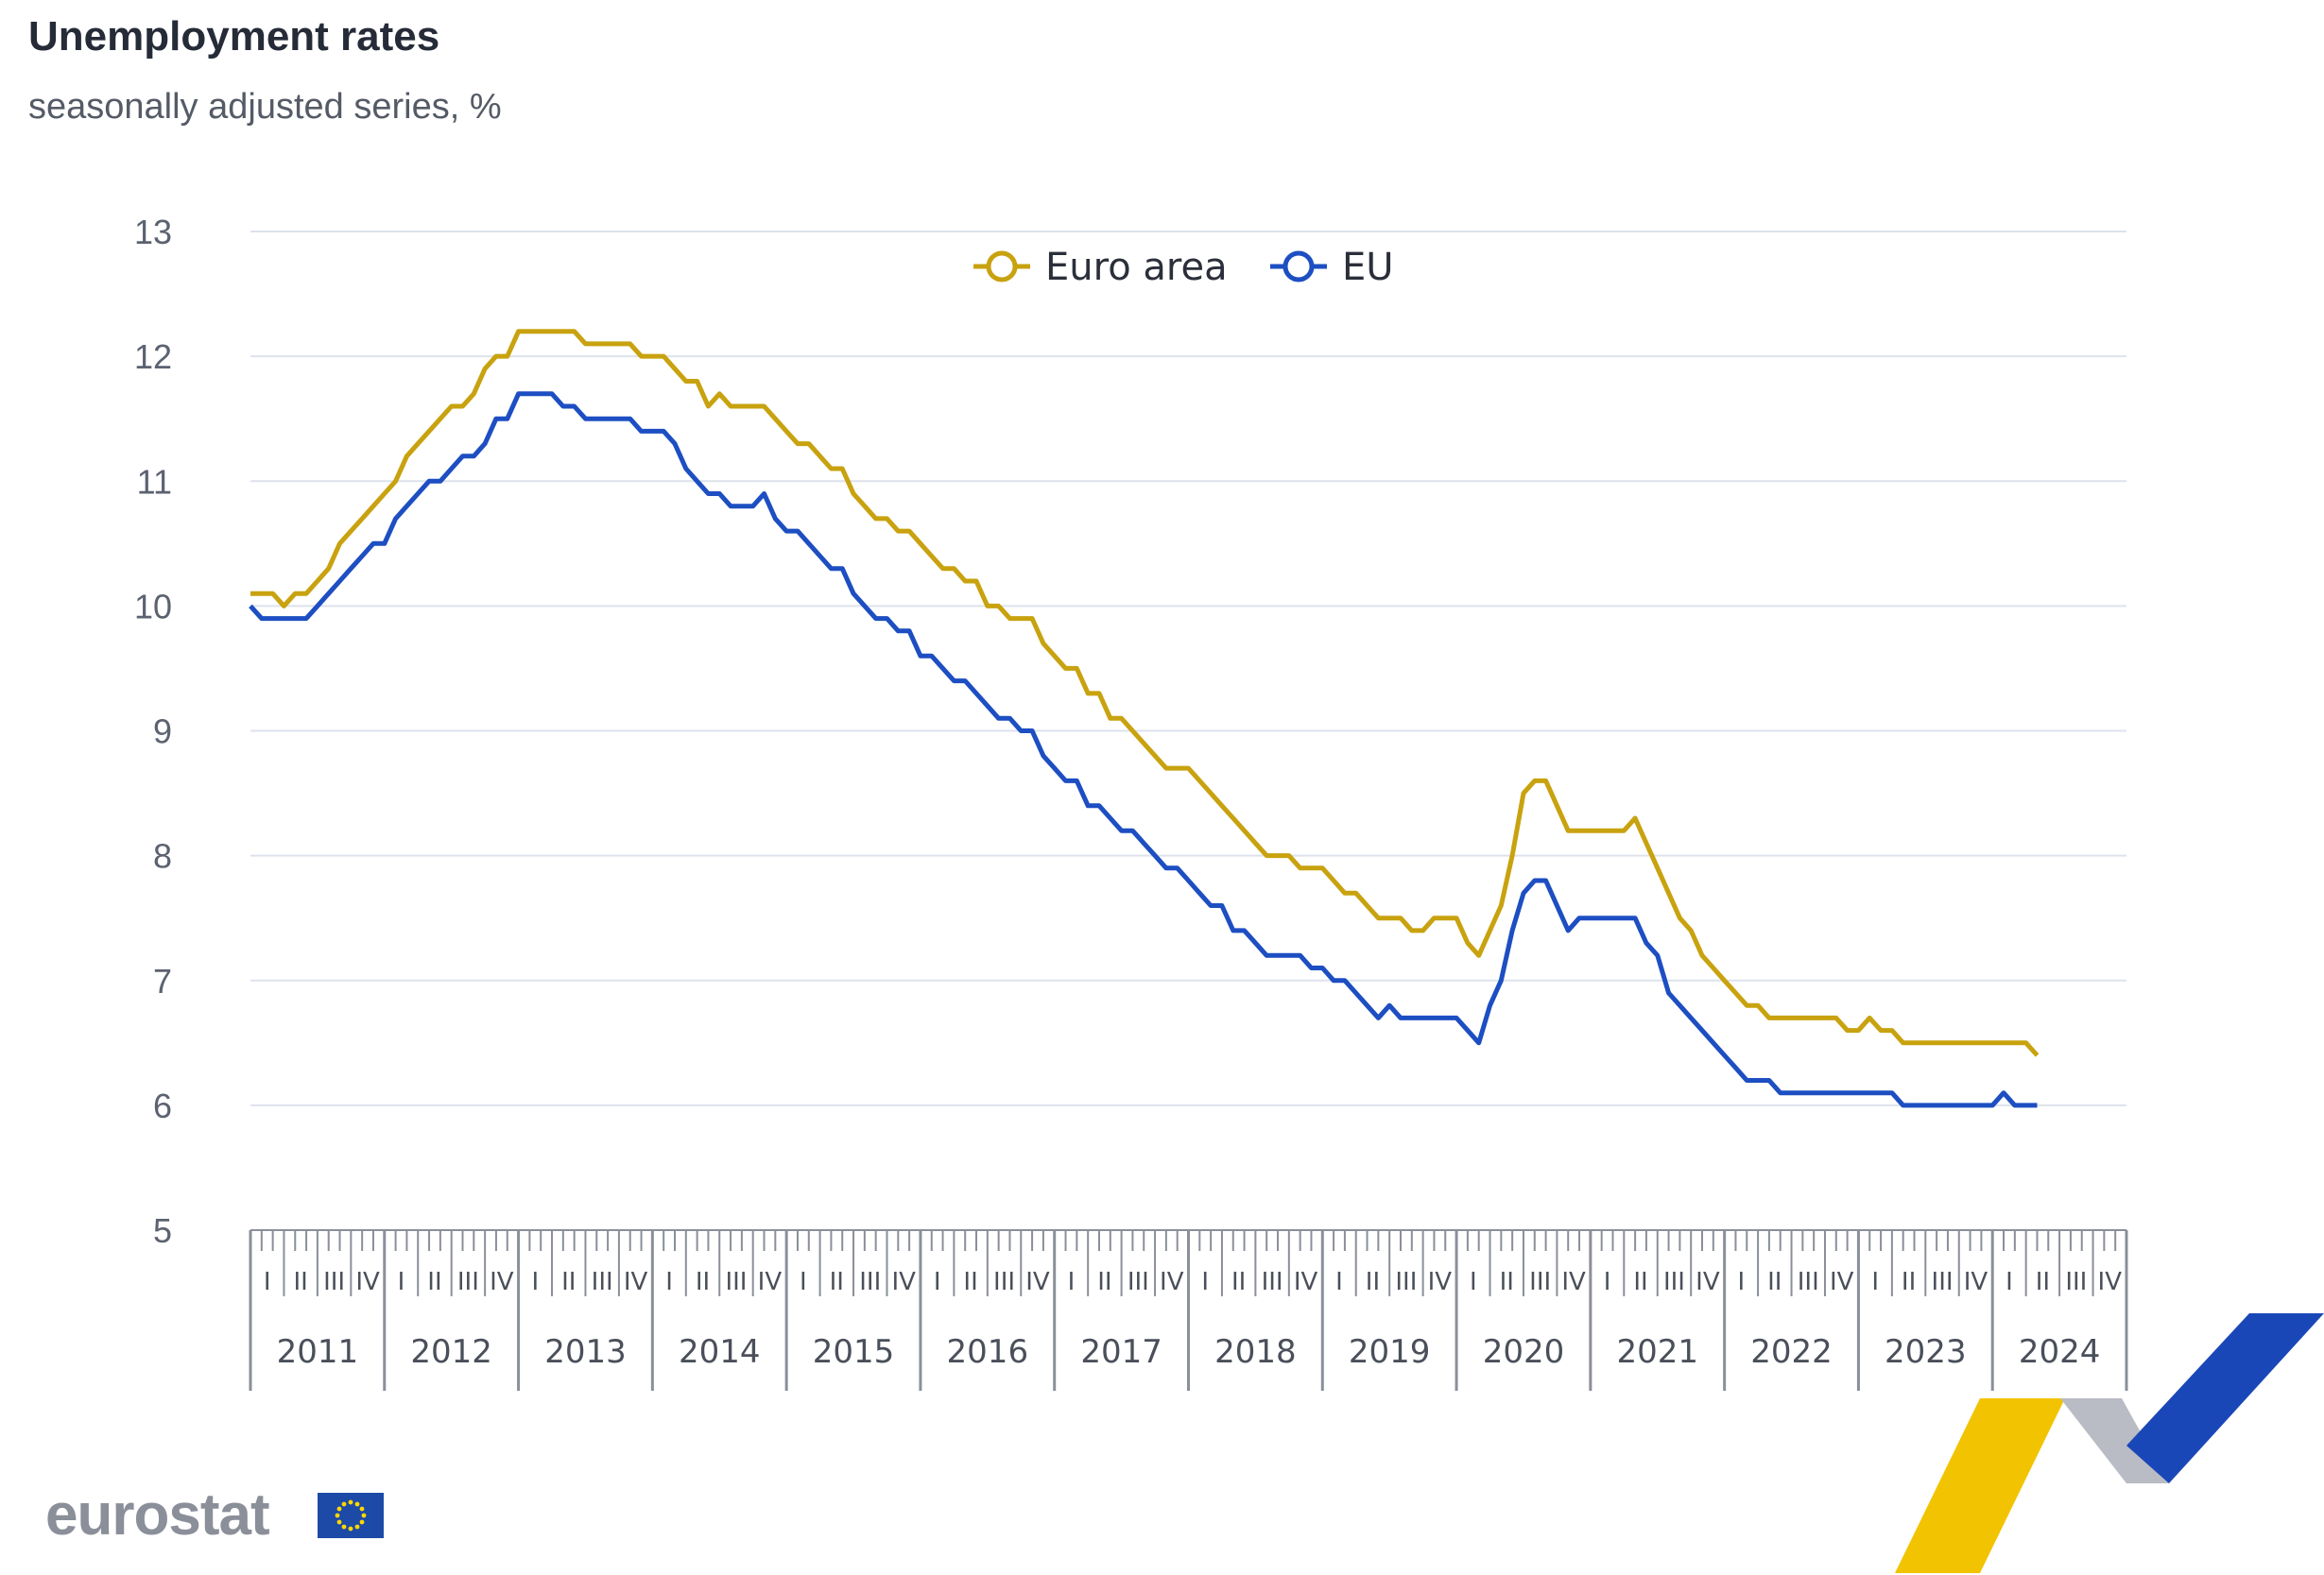 This screenshot has height=1575, width=2324. Describe the element at coordinates (1657, 1352) in the screenshot. I see `year-label: 2021` at that location.